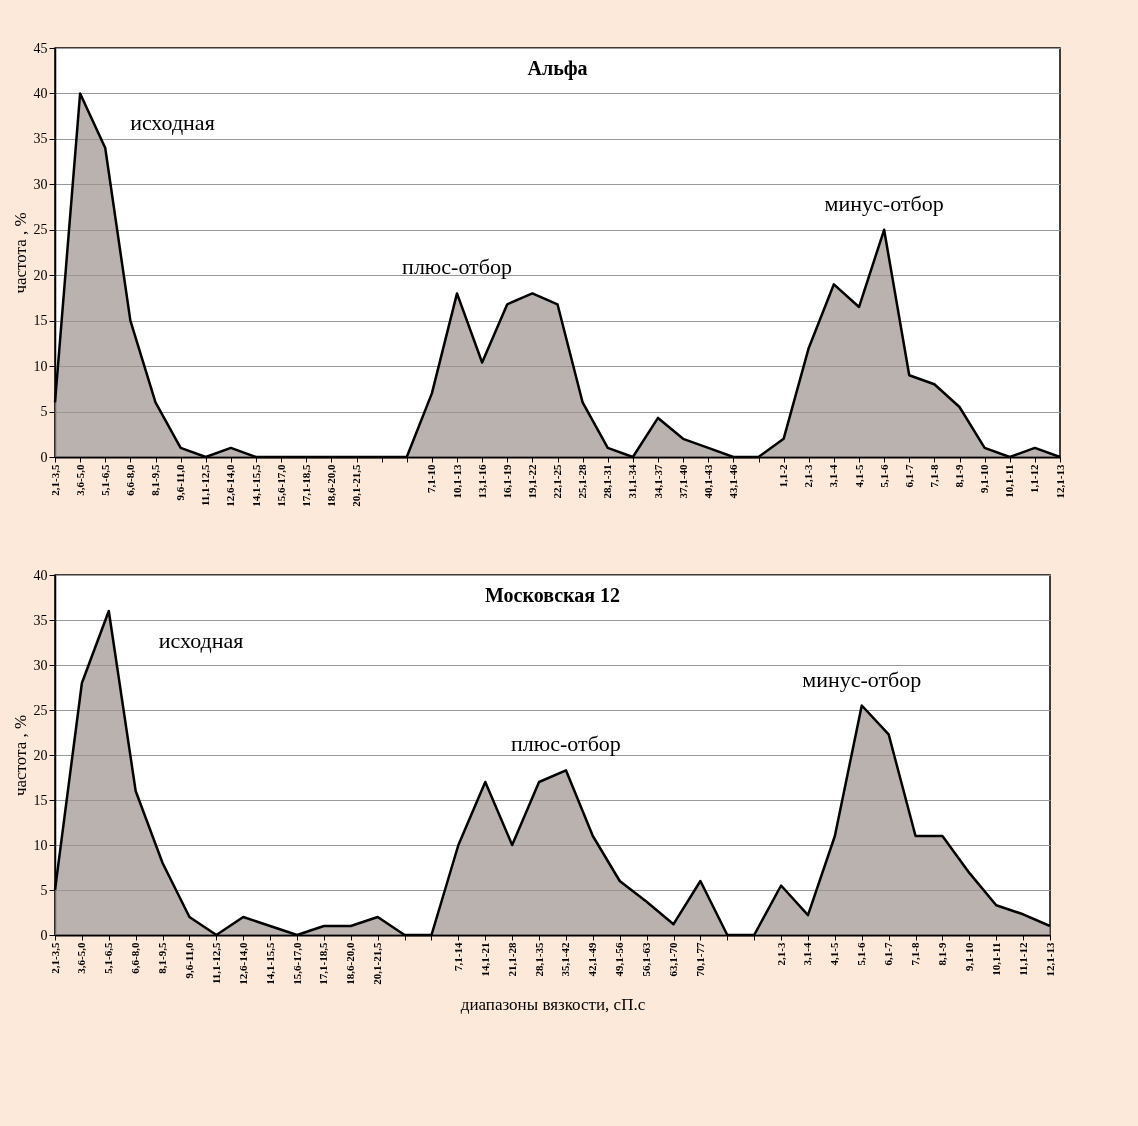 The height and width of the screenshot is (1126, 1138). What do you see at coordinates (1022, 959) in the screenshot?
I see `x-tick-label: 11,1-12` at bounding box center [1022, 959].